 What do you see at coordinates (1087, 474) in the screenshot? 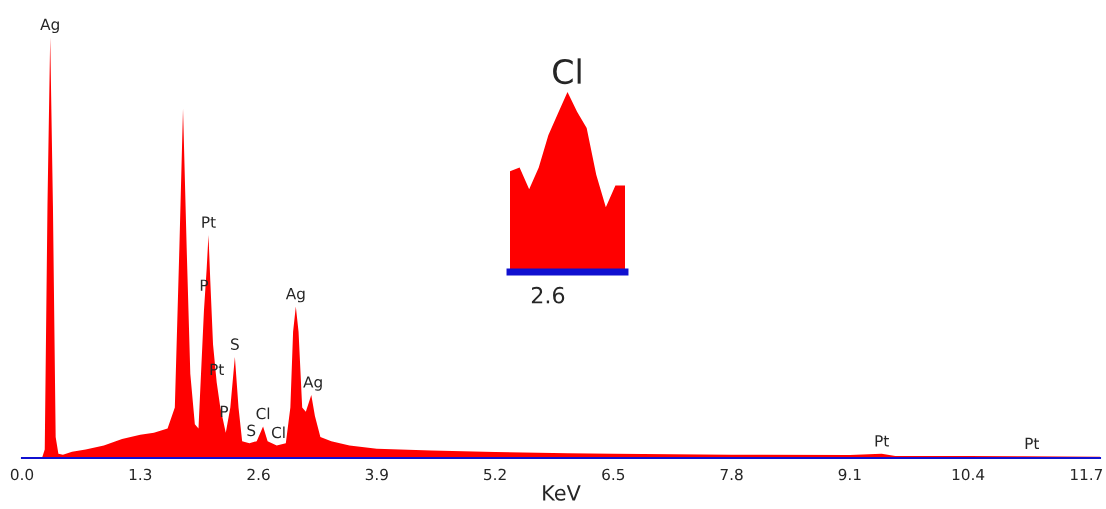
I see `x-tick-label: 11.7` at bounding box center [1087, 474].